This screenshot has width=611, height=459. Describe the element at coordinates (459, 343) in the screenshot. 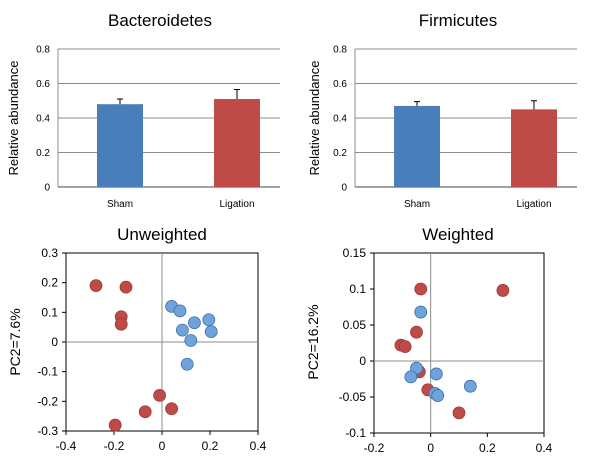

I see `plot-frame` at that location.